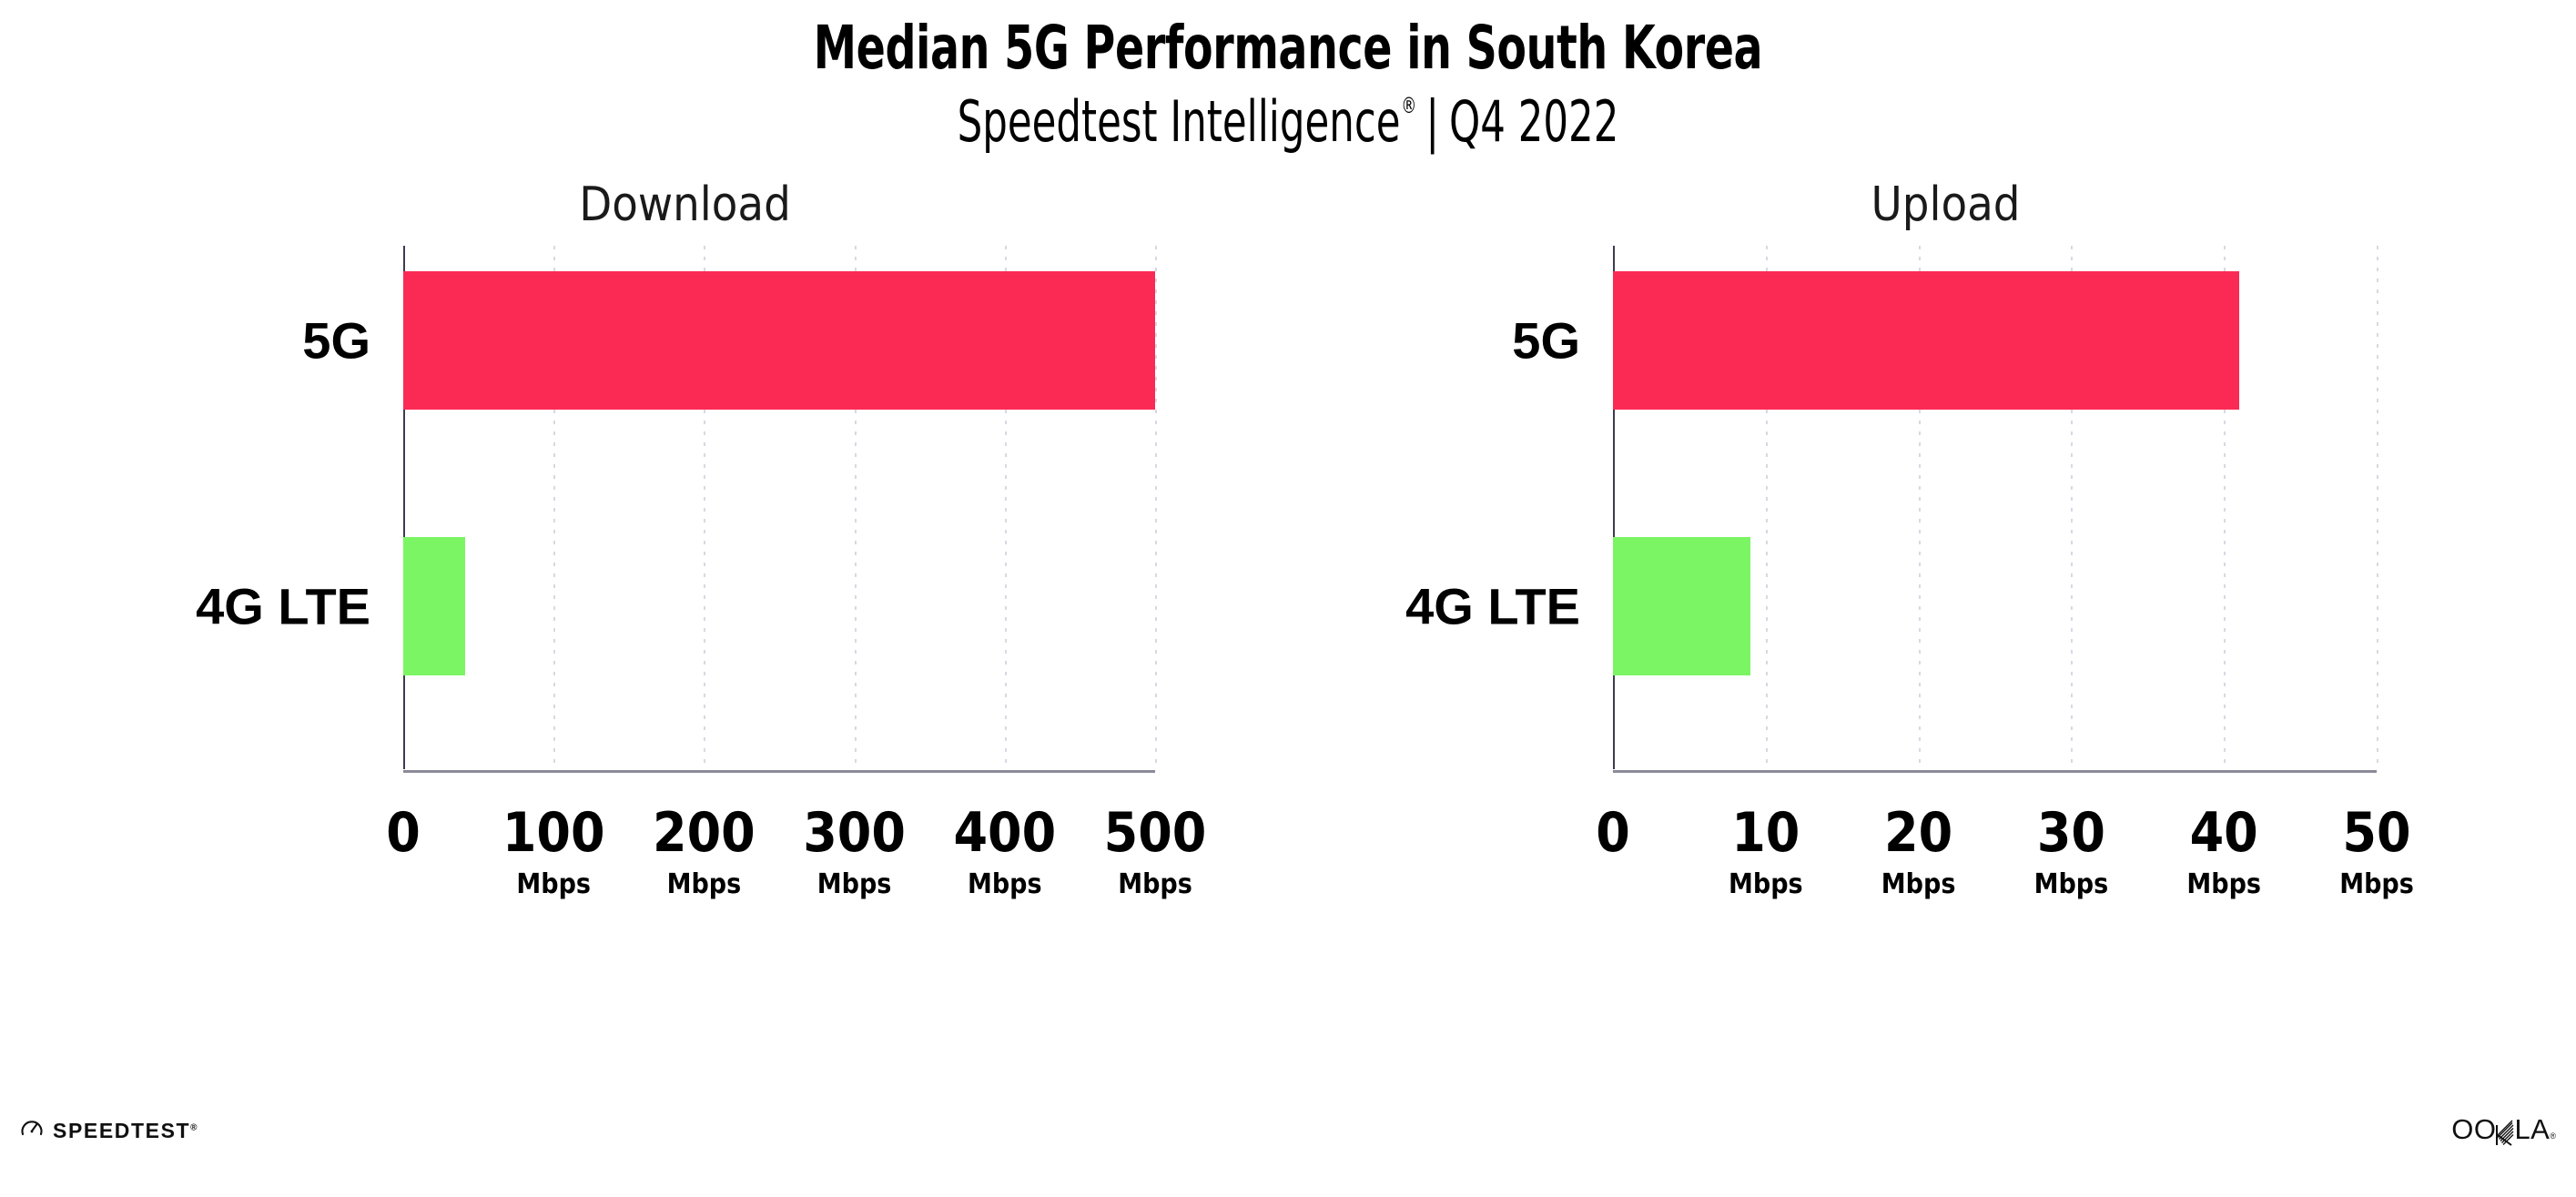  I want to click on ookla-logo: OO LA ®, so click(2503, 1130).